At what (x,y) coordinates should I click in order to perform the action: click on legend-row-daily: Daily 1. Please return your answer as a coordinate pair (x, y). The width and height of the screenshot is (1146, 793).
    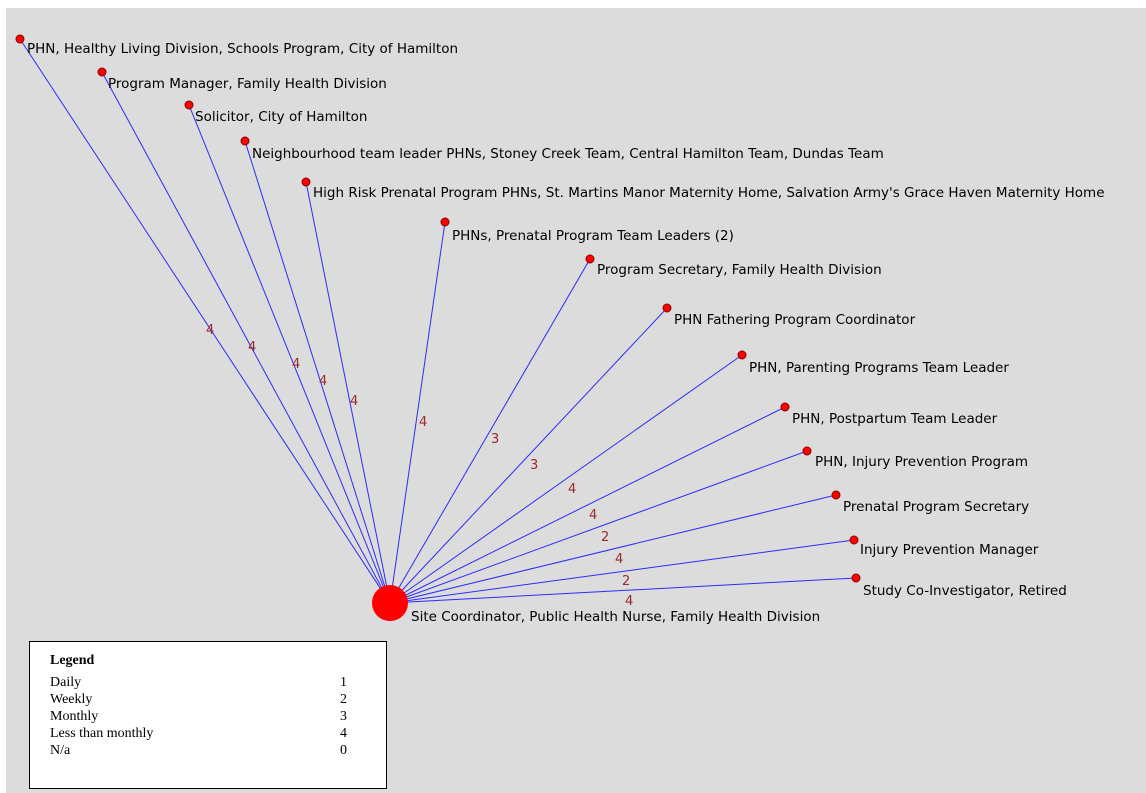
    Looking at the image, I should click on (200, 683).